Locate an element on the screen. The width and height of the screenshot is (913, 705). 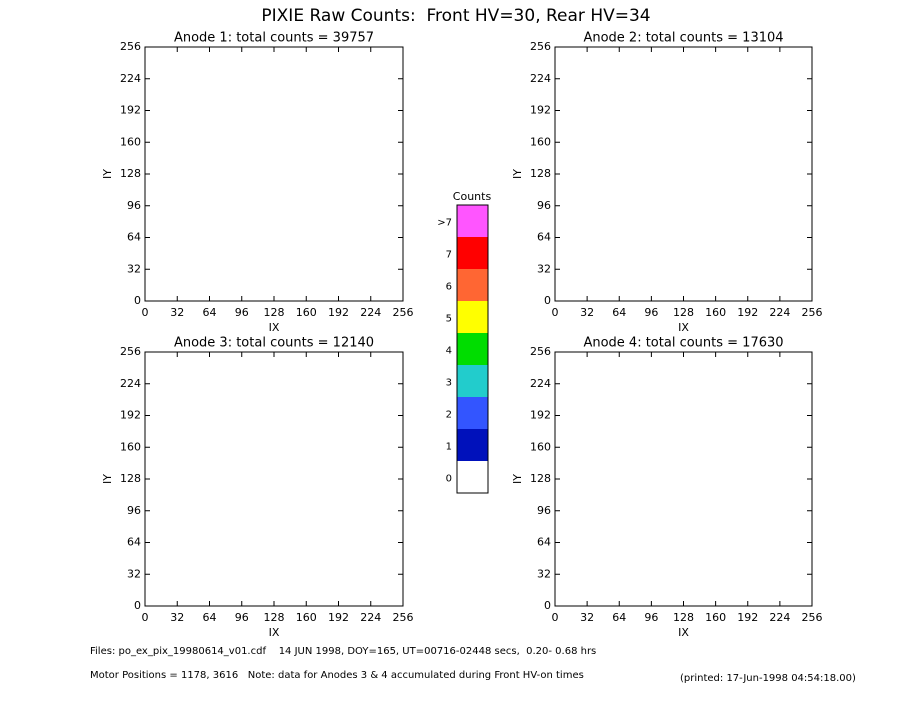
footer-printed: (printed: 17-Jun-1998 04:54:18.00) is located at coordinates (768, 678).